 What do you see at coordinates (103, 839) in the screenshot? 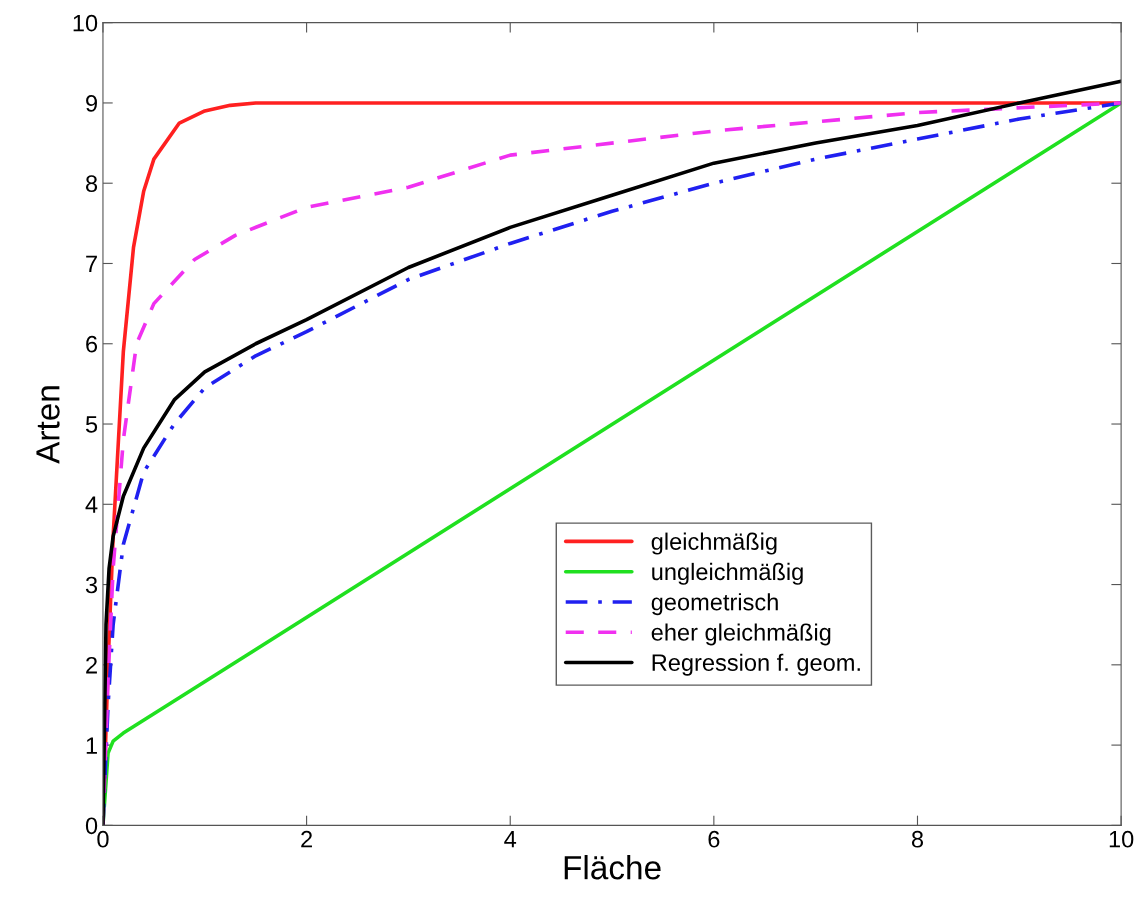
I see `x-tick-label: 0` at bounding box center [103, 839].